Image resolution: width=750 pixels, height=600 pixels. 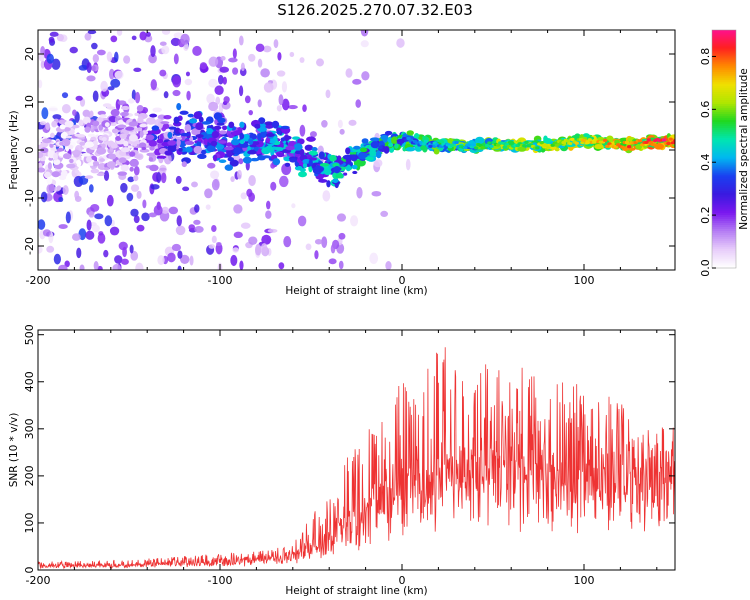 I want to click on snr-xtick-label: 0, so click(x=402, y=580).